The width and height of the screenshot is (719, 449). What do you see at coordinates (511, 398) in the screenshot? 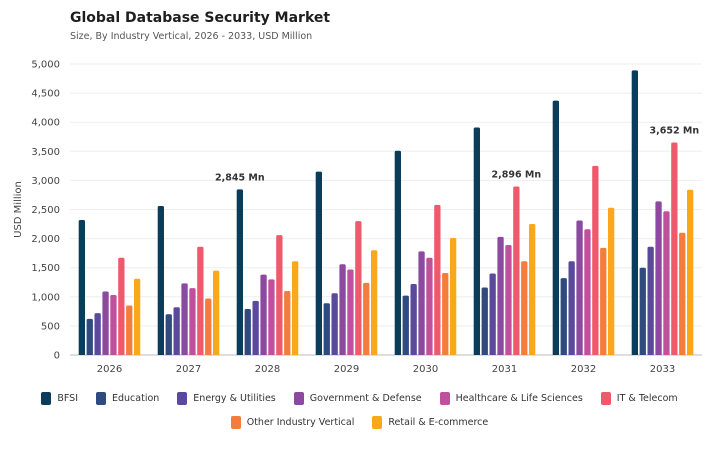
I see `legend-item: Healthcare & Life Sciences` at bounding box center [511, 398].